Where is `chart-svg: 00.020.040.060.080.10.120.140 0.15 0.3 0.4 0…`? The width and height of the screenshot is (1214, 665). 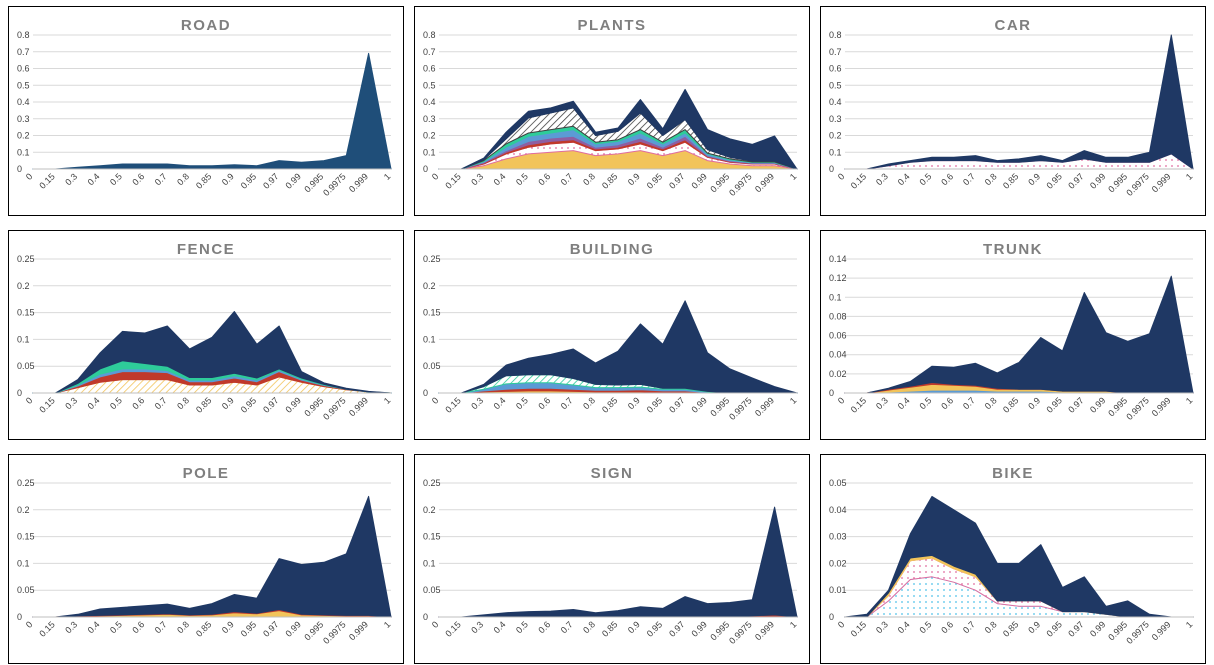
chart-svg: 00.020.040.060.080.10.120.140 0.15 0.3 0.4 0… is located at coordinates (1011, 338).